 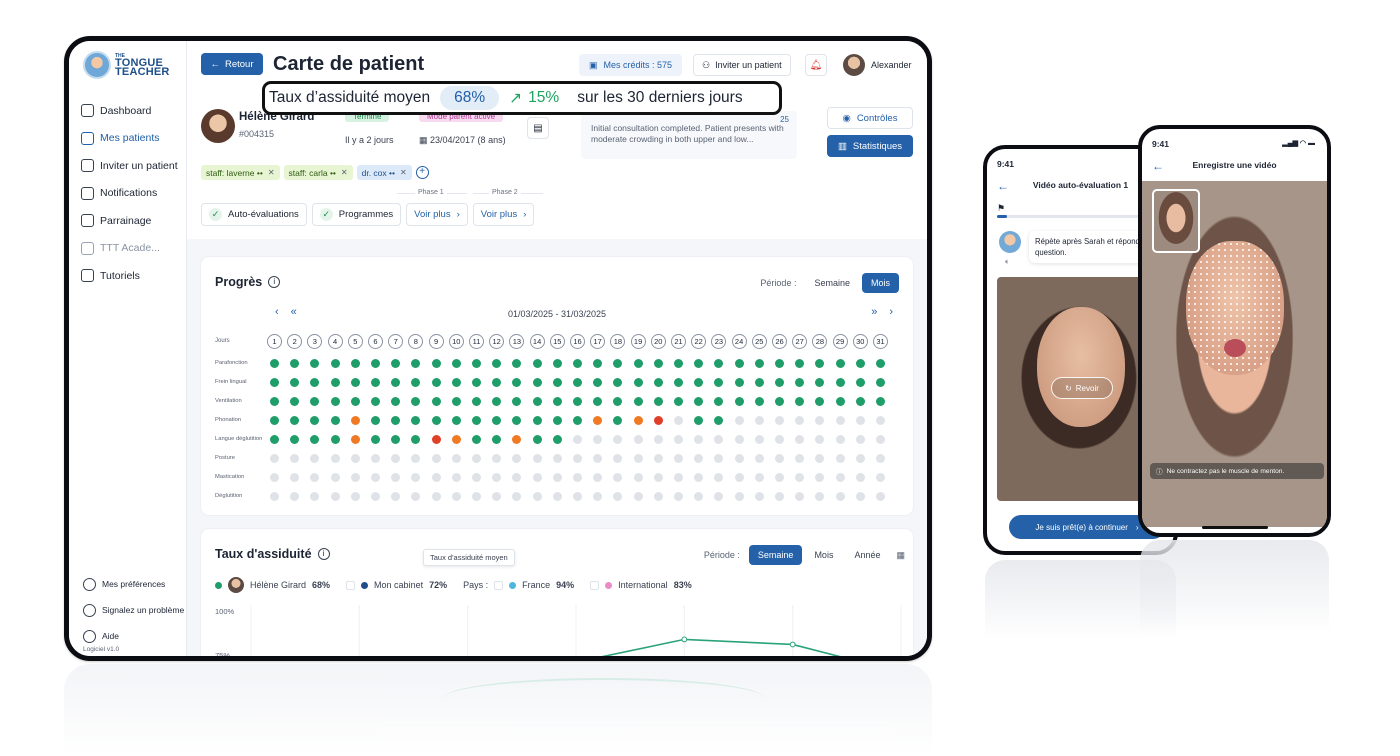 What do you see at coordinates (130, 65) in the screenshot?
I see `logo: THE TONGUE TEACHER` at bounding box center [130, 65].